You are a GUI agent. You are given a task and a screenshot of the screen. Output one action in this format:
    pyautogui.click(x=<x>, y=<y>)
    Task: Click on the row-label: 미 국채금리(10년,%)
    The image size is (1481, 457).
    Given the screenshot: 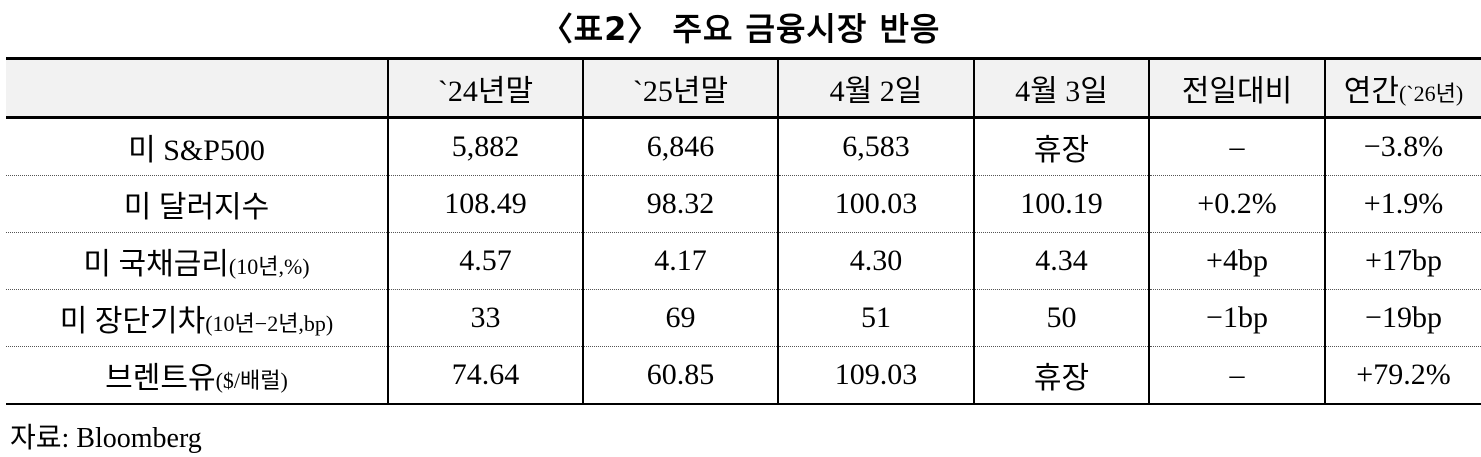 What is the action you would take?
    pyautogui.click(x=197, y=261)
    